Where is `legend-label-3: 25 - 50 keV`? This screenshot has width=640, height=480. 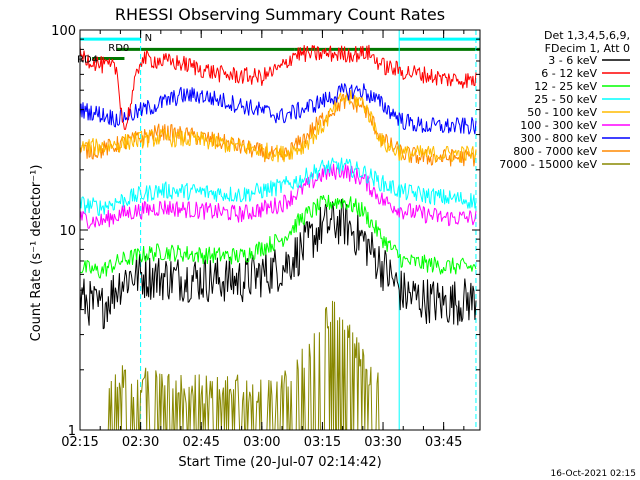 legend-label-3: 25 - 50 keV is located at coordinates (565, 99).